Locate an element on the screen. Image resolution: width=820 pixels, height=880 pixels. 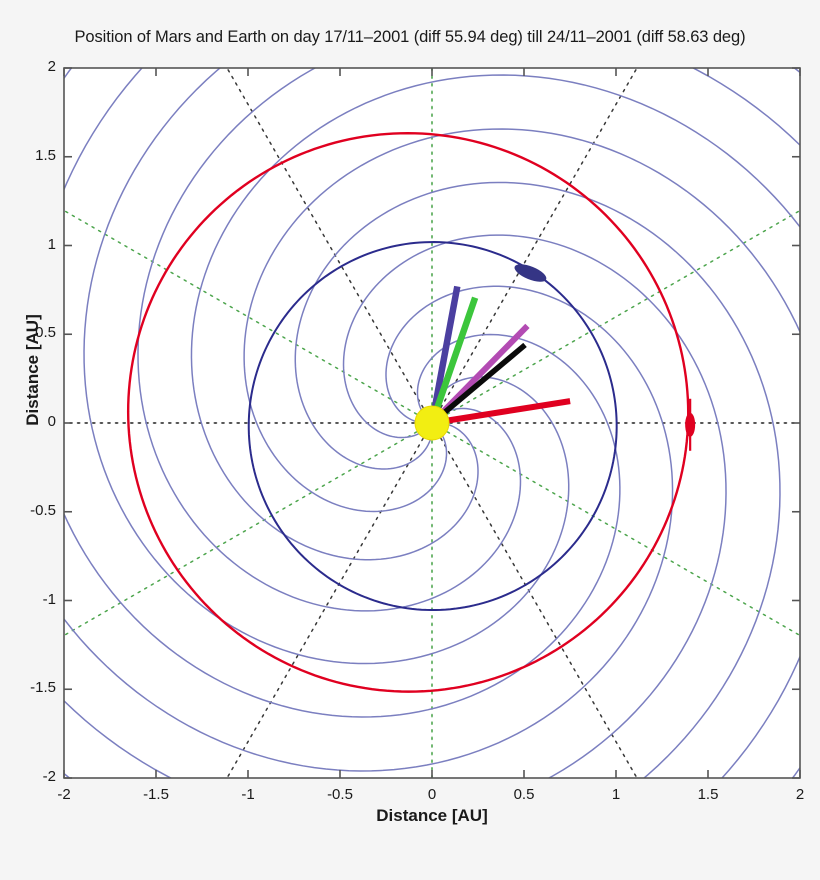
black-ray is located at coordinates (478, 384).